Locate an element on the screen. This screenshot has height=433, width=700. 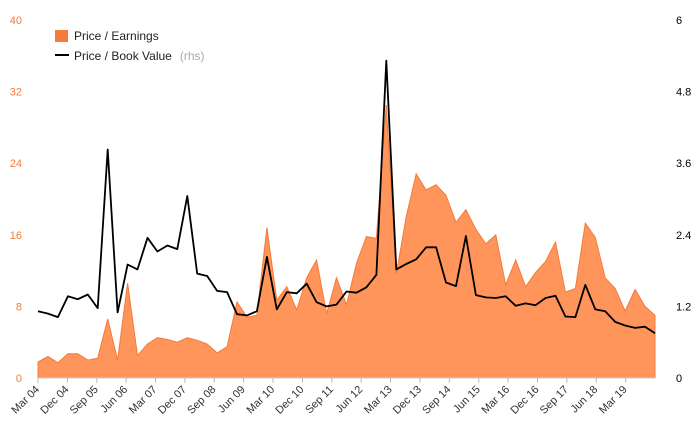
x-tick-label: Sep 14 is located at coordinates (436, 400).